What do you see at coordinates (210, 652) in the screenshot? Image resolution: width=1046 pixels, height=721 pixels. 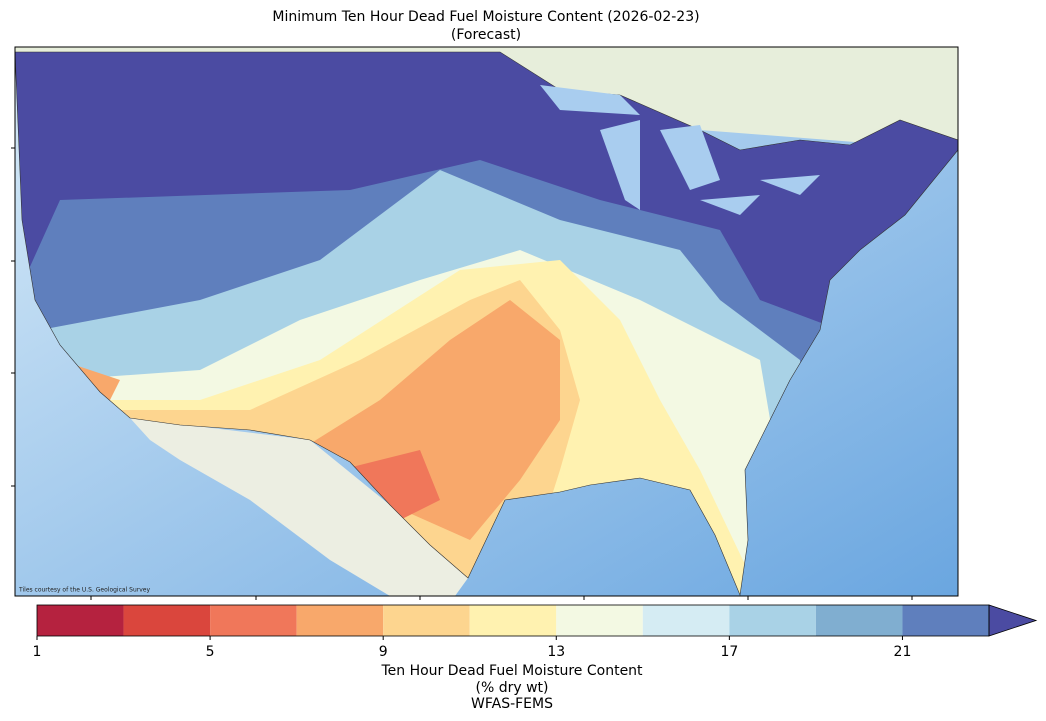 I see `colorbar-tick-label: 5` at bounding box center [210, 652].